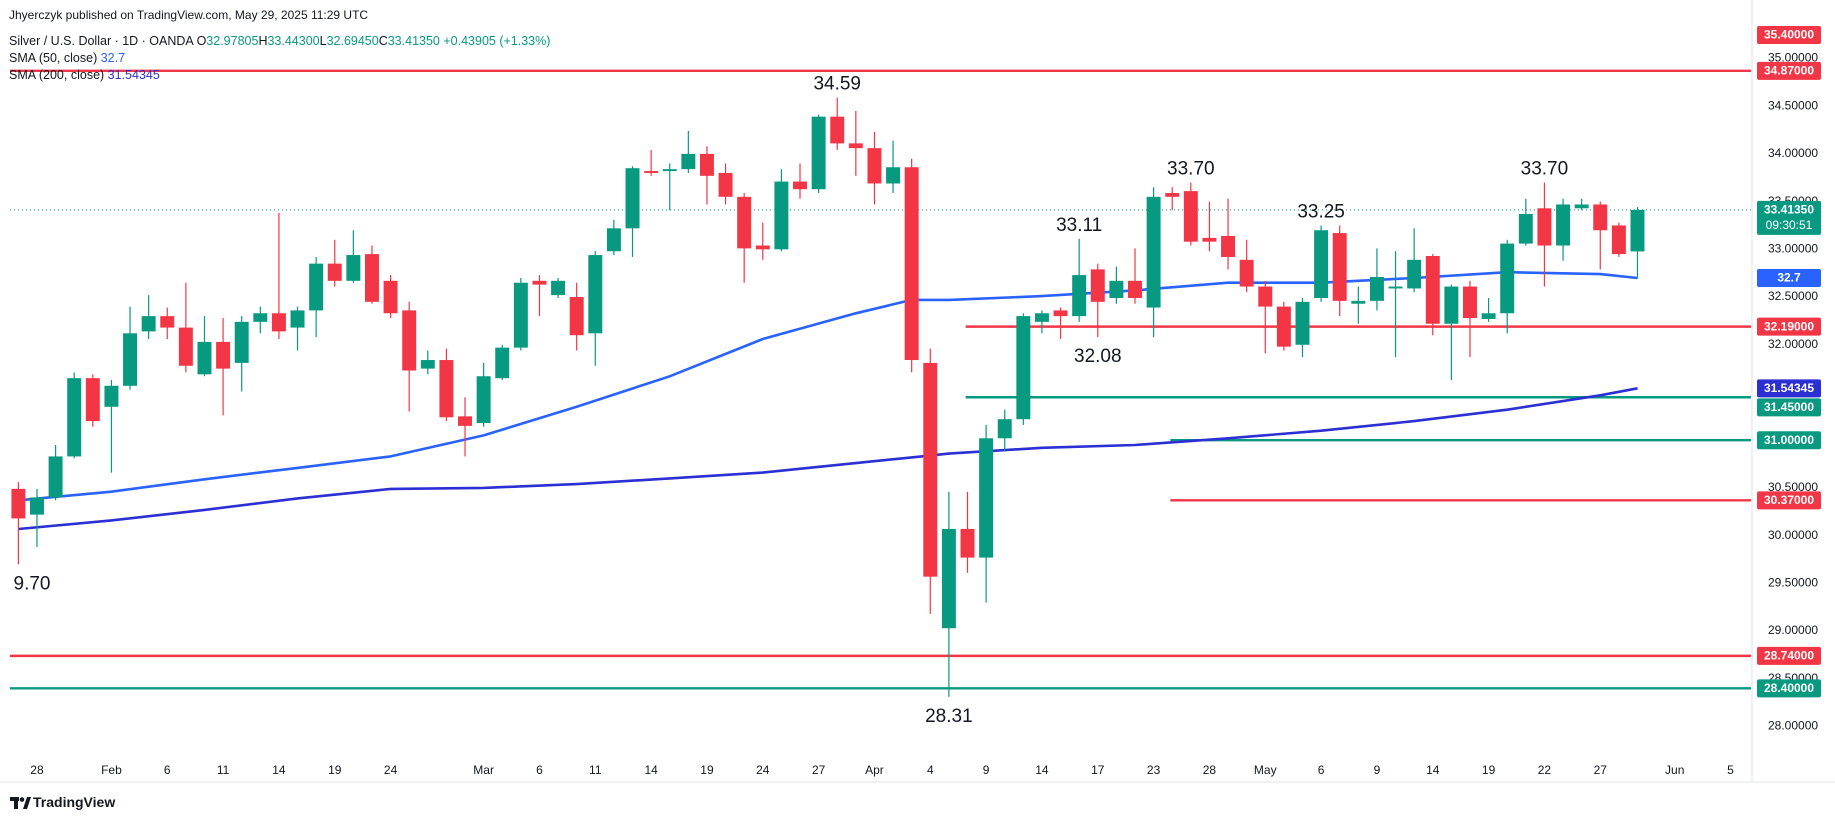  Describe the element at coordinates (318, 41) in the screenshot. I see `ohlc-values: O32.97805H33.44300L32.69450C33.41350` at that location.